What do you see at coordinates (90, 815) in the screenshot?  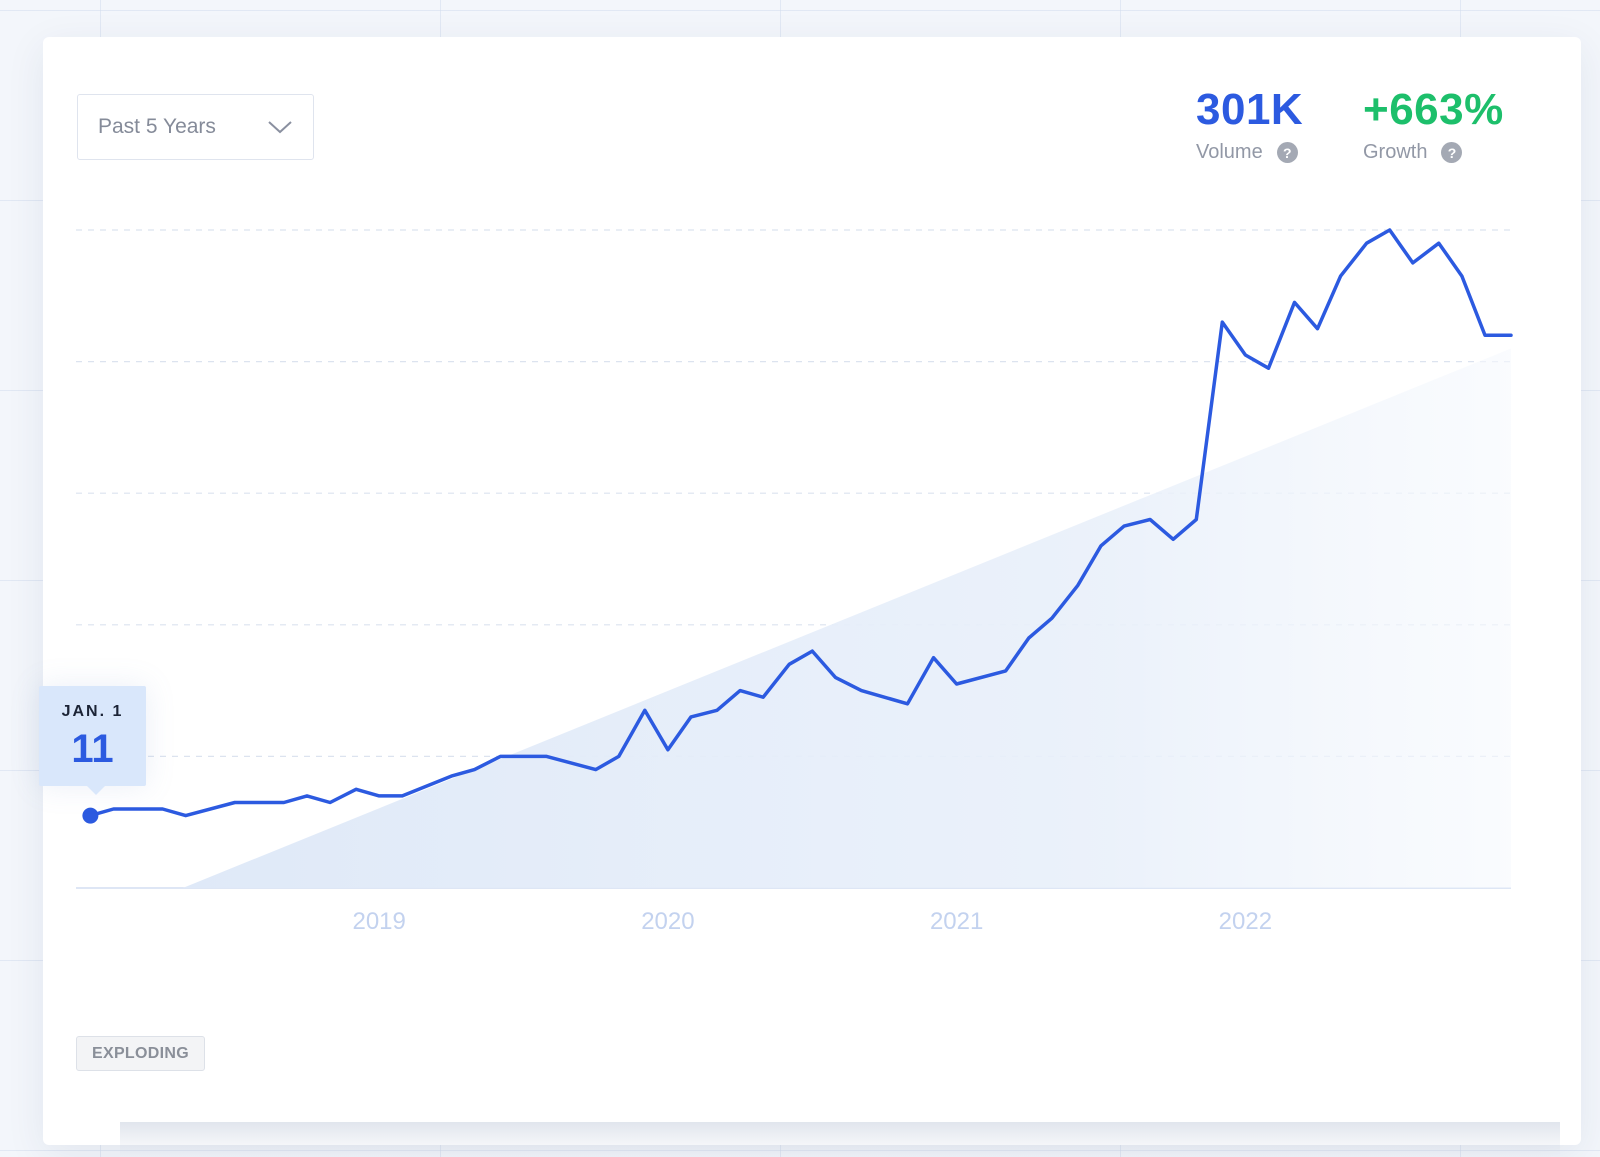 I see `highlighted-point` at bounding box center [90, 815].